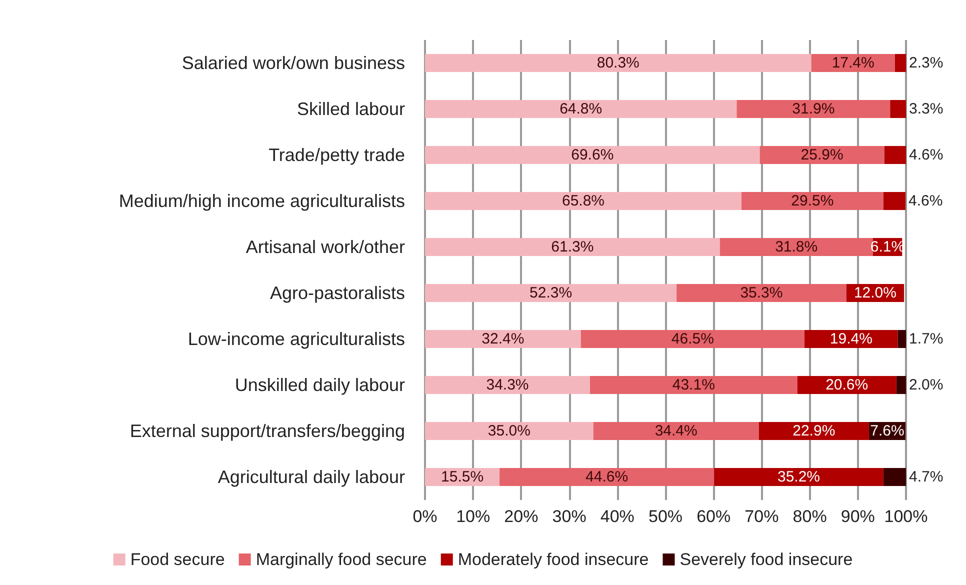 This screenshot has width=966, height=585. Describe the element at coordinates (906, 516) in the screenshot. I see `x-tick-label: 100%` at that location.